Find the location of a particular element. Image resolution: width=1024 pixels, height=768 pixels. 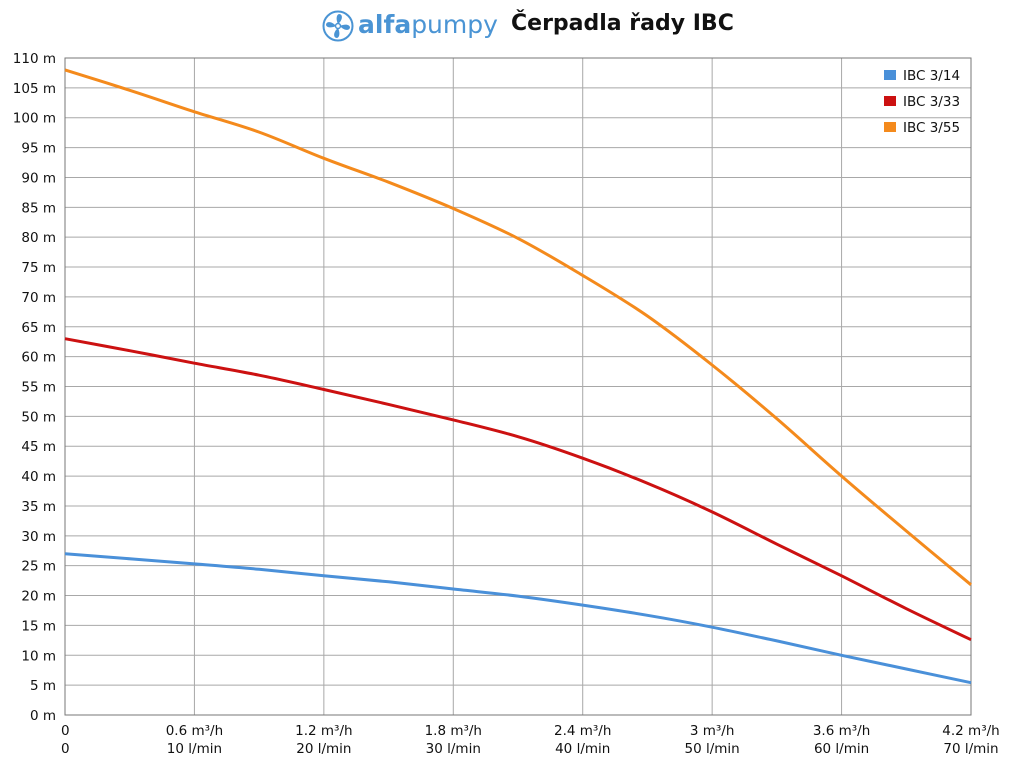

x-tick-label-secondary: 10 l/min is located at coordinates (194, 749).